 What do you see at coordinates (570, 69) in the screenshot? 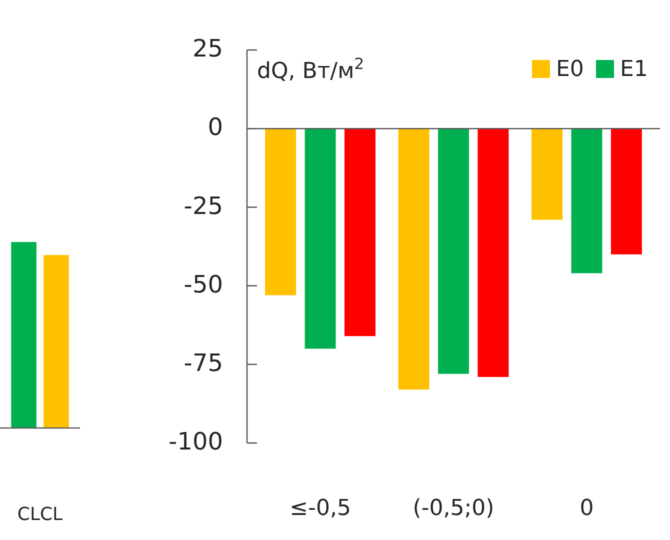
I see `legend-label: E0` at bounding box center [570, 69].